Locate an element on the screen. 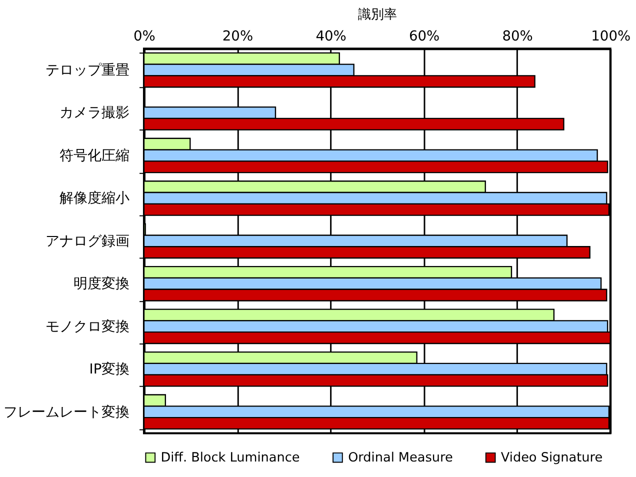 The width and height of the screenshot is (636, 477). y-tick-label: モノクロ変換 is located at coordinates (88, 326).